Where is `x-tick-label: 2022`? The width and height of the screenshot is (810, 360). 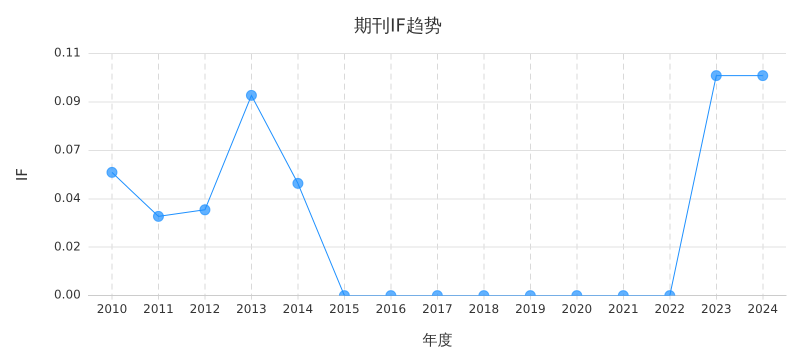
x-tick-label: 2022 is located at coordinates (670, 309).